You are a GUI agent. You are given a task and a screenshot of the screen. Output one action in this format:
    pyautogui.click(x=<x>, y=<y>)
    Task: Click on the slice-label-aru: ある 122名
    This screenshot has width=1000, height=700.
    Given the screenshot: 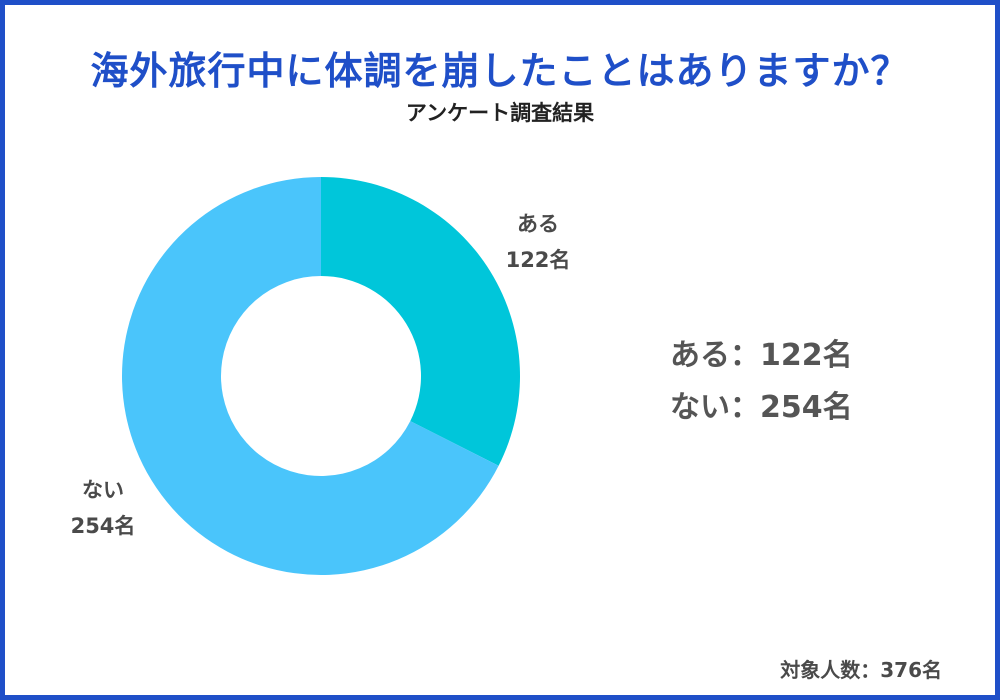 What is the action you would take?
    pyautogui.click(x=538, y=242)
    